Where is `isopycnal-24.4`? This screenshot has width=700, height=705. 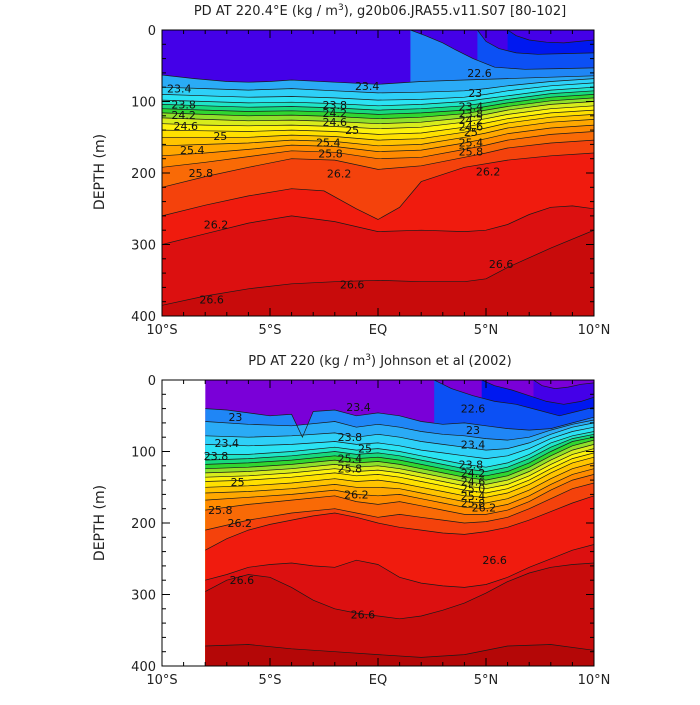 isopycnal-24.4 is located at coordinates (399, 460).